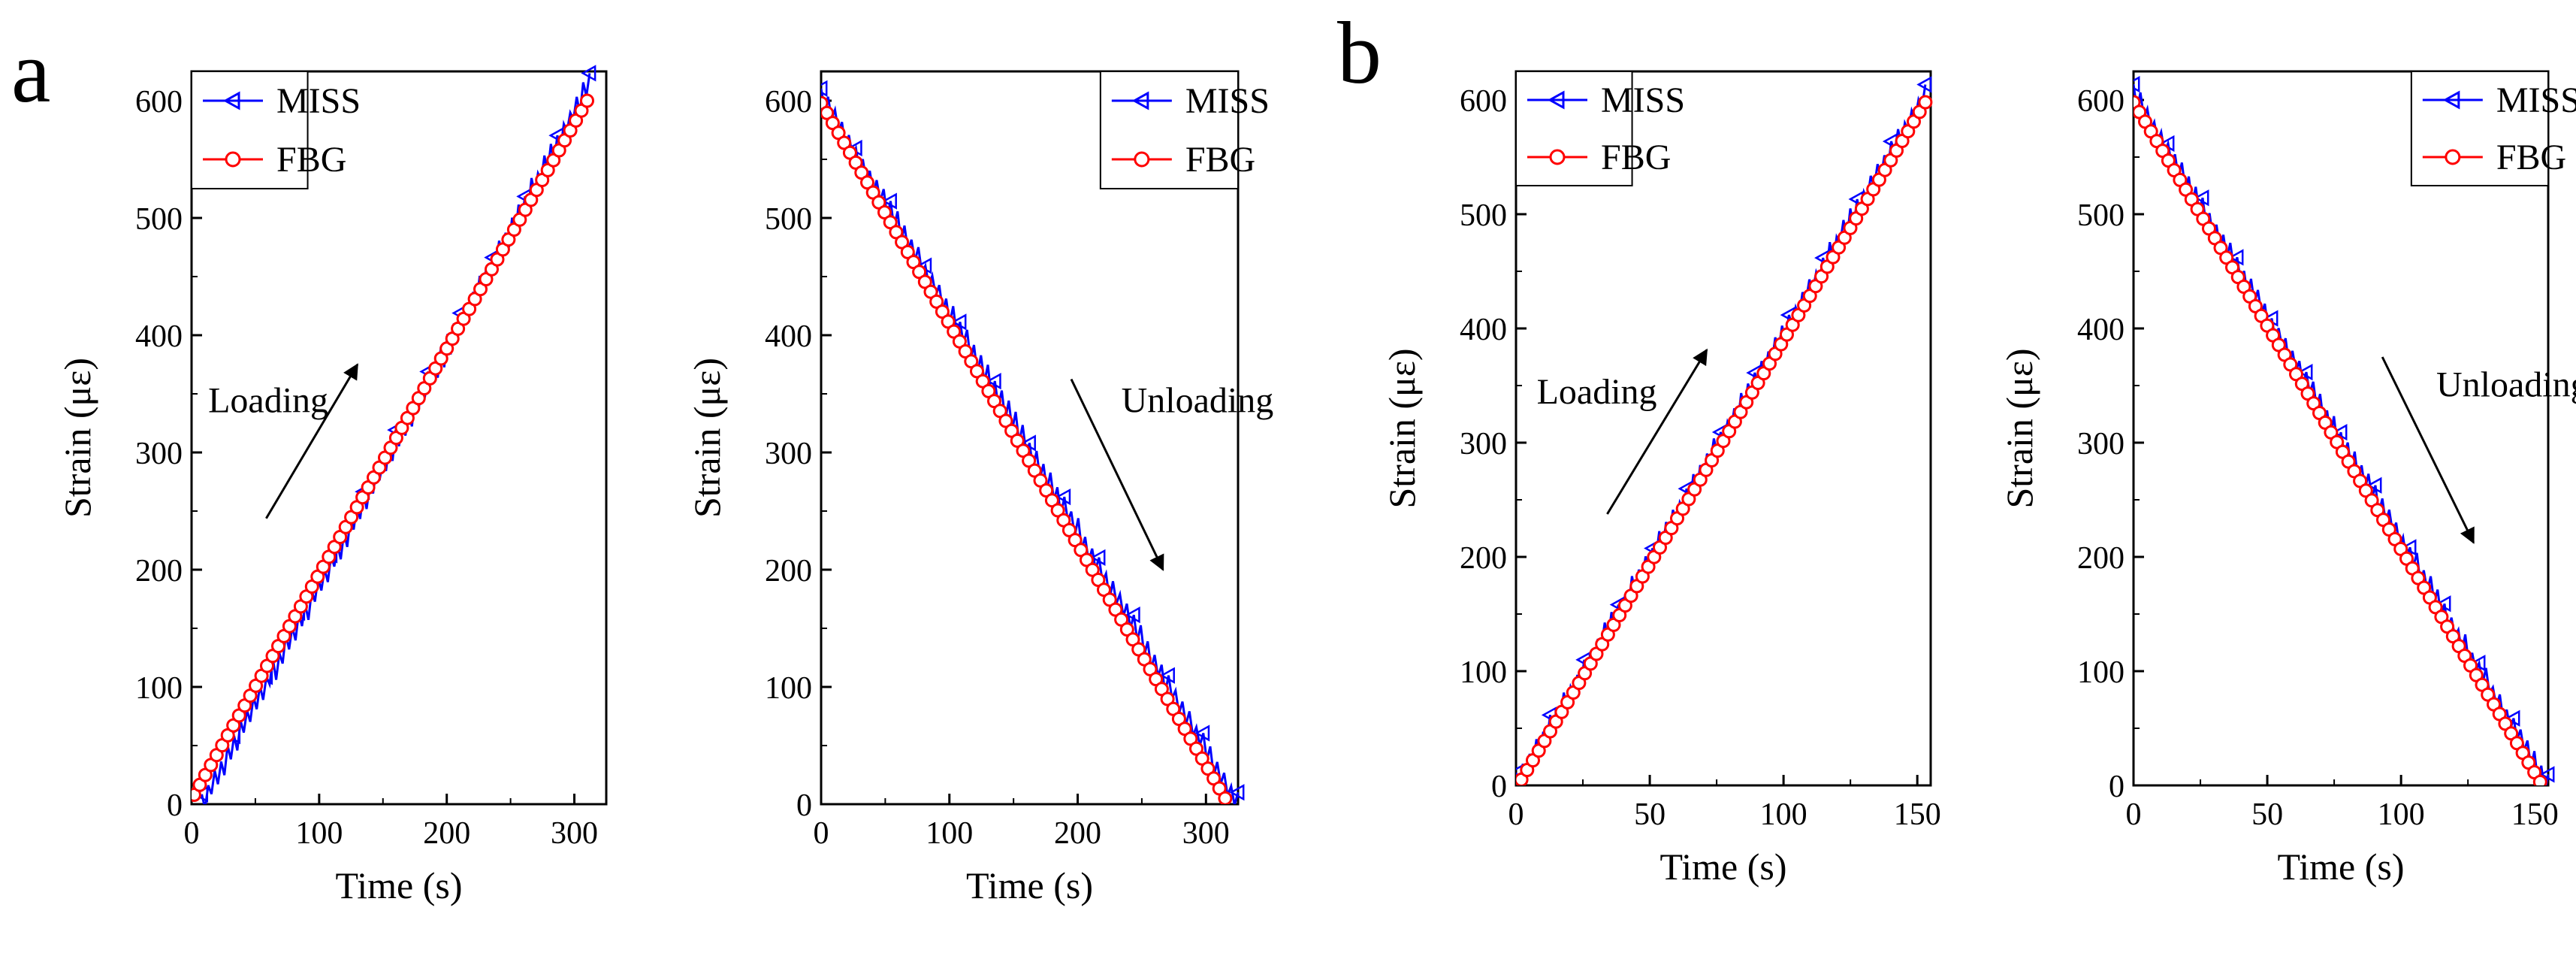 The height and width of the screenshot is (956, 2576). Describe the element at coordinates (1917, 815) in the screenshot. I see `x-tick-label: 150` at that location.